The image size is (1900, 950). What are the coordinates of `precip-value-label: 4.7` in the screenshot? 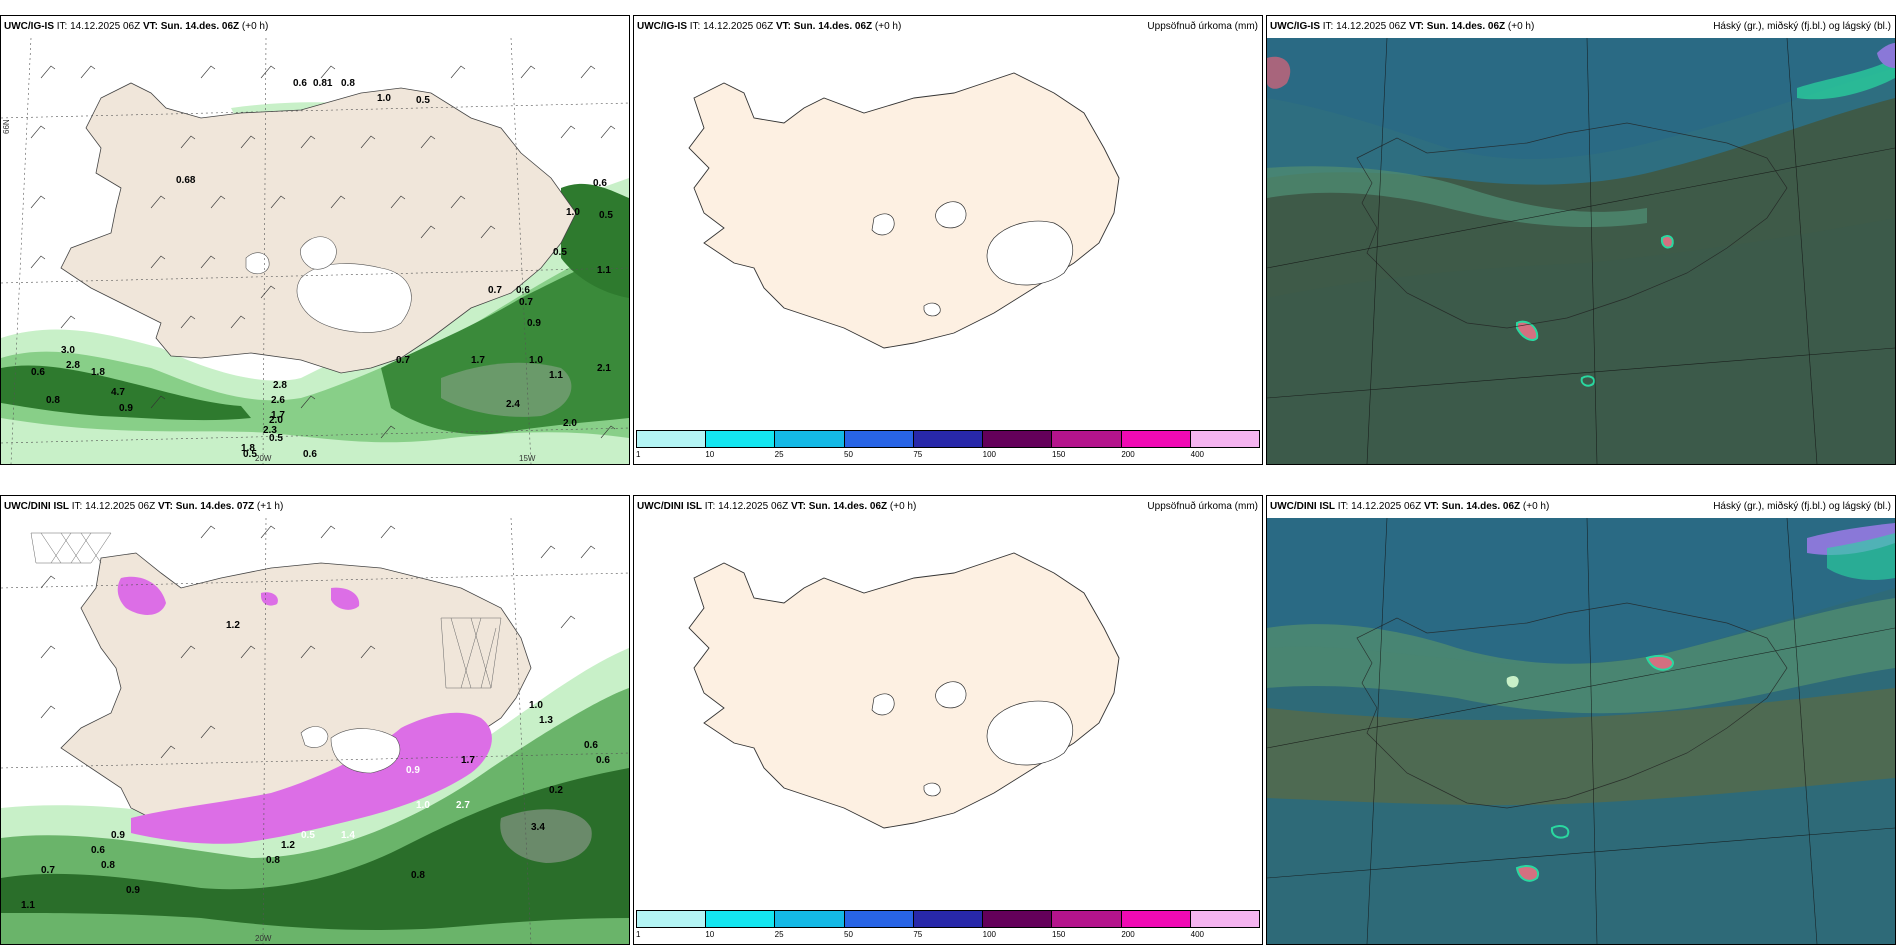 It's located at (118, 392).